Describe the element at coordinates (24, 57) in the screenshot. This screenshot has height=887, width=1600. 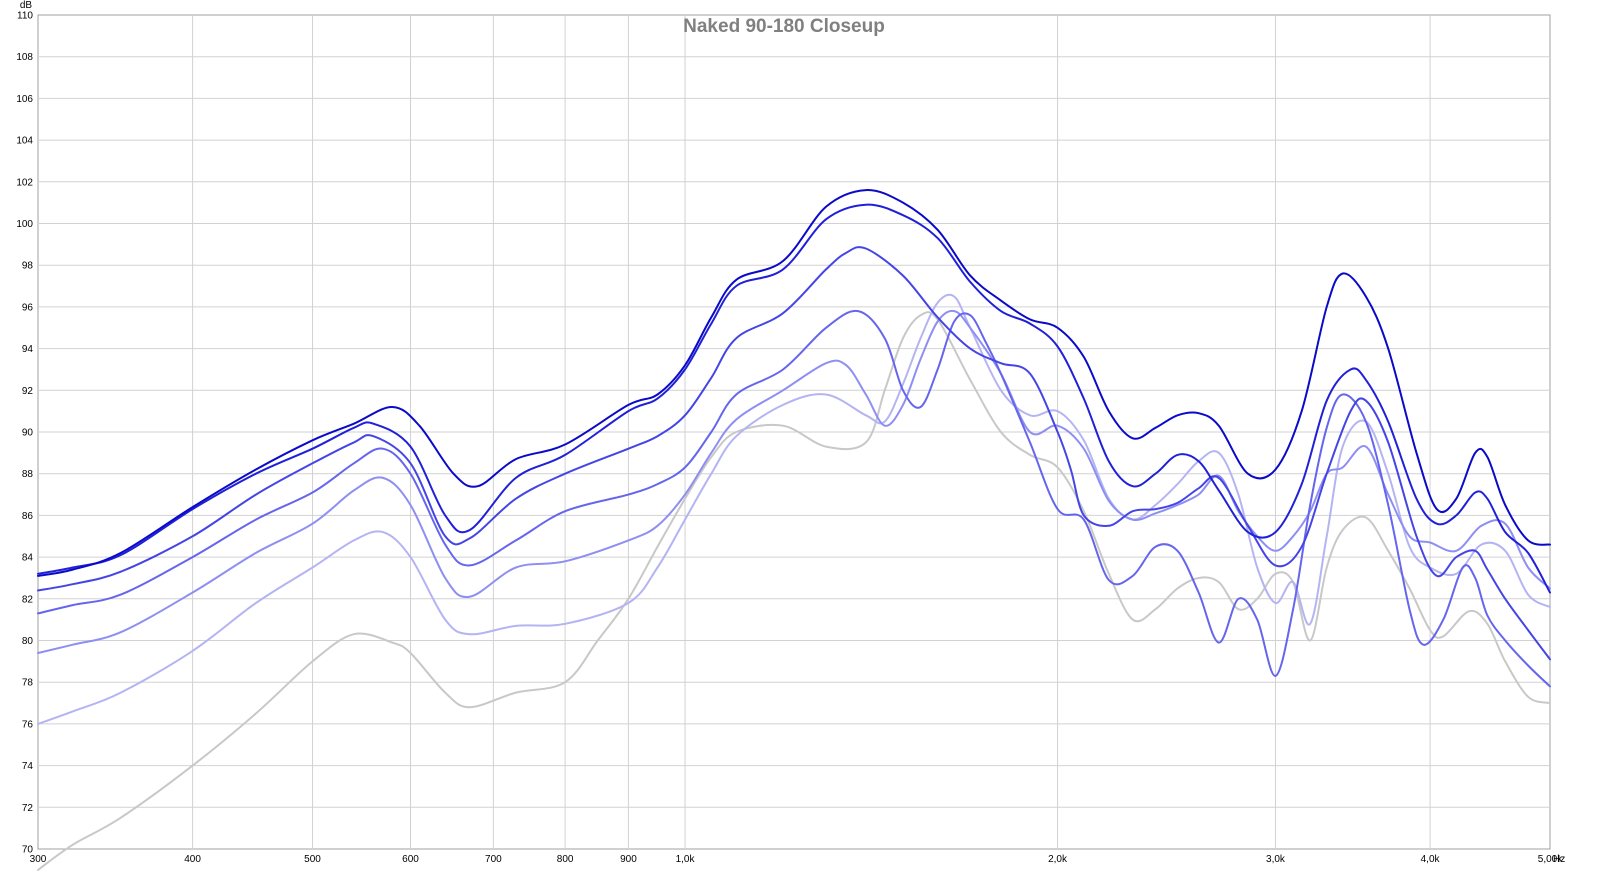
I see `y-tick-label: 108` at that location.